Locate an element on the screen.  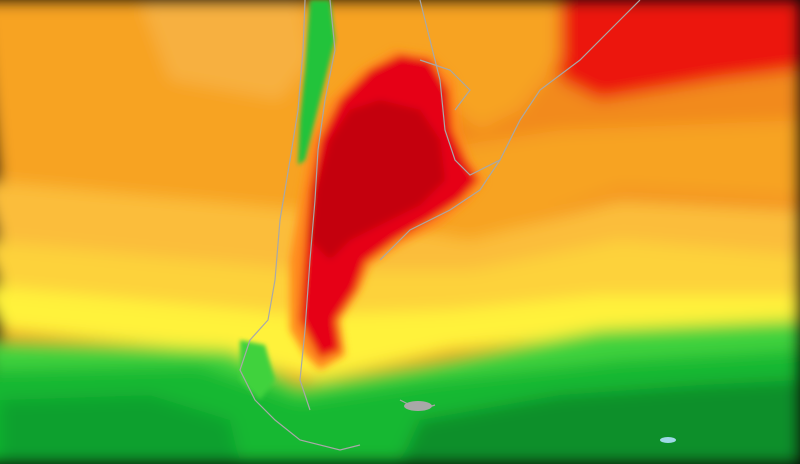
falkland-islands is located at coordinates (418, 406).